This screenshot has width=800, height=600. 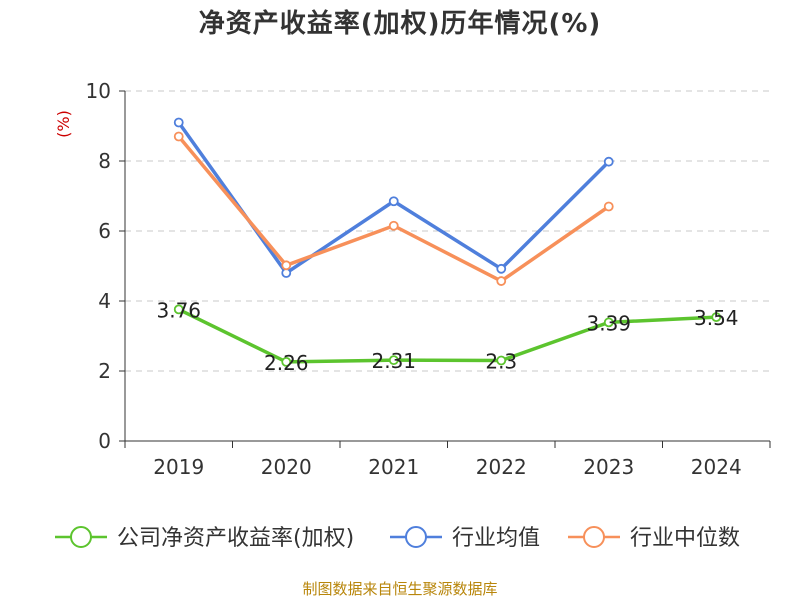 I want to click on legend-item-1: 行业均值, so click(x=465, y=538).